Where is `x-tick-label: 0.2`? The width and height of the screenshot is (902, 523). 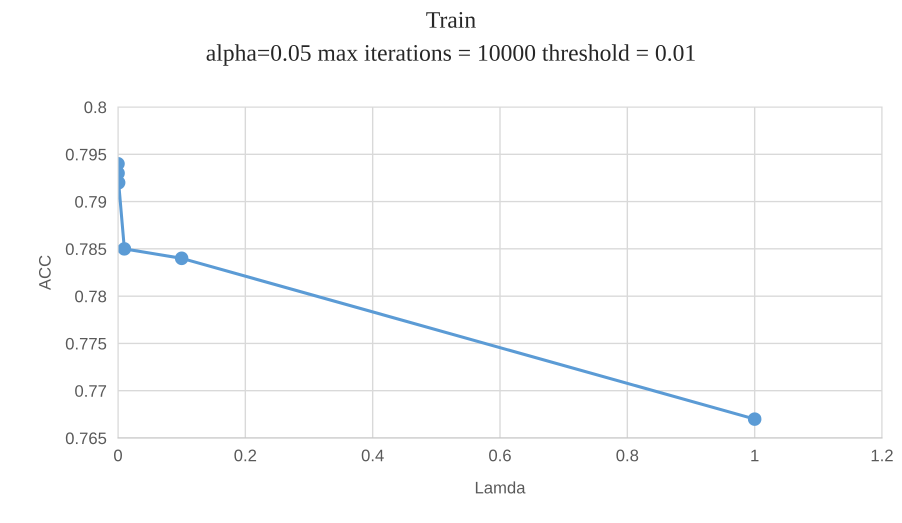 x-tick-label: 0.2 is located at coordinates (245, 456).